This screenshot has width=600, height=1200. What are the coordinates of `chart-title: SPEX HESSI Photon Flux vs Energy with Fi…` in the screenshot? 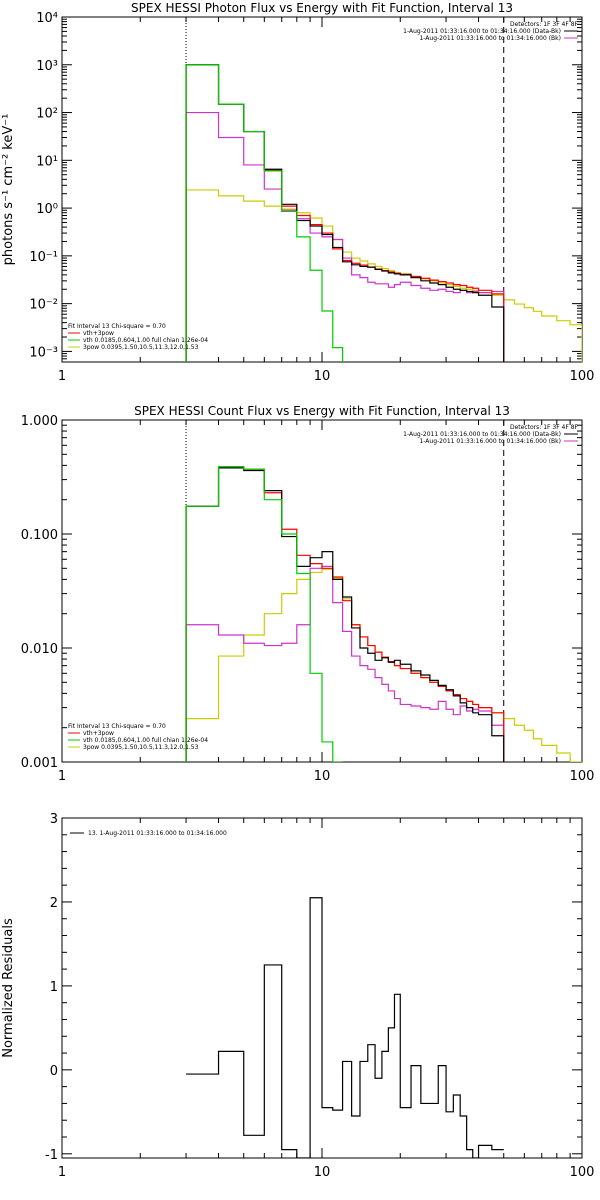 It's located at (322, 8).